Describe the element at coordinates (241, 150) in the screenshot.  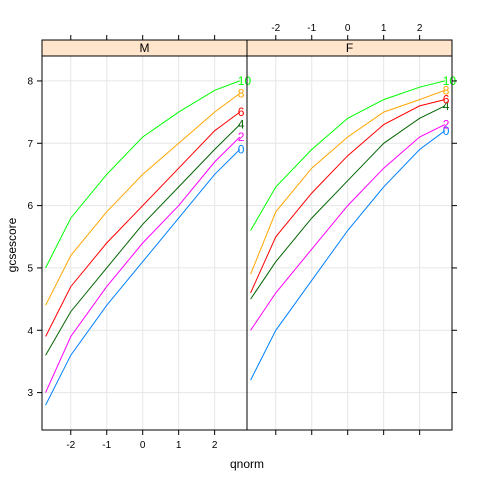
I see `series-end-label-M-0: 0` at that location.